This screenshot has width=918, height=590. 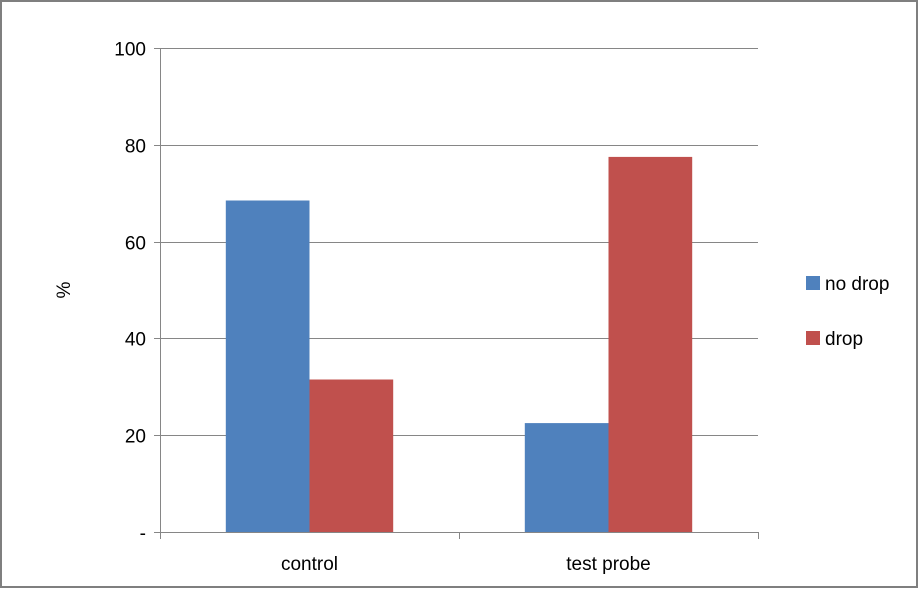 I want to click on x-tick-label: test probe, so click(x=608, y=564).